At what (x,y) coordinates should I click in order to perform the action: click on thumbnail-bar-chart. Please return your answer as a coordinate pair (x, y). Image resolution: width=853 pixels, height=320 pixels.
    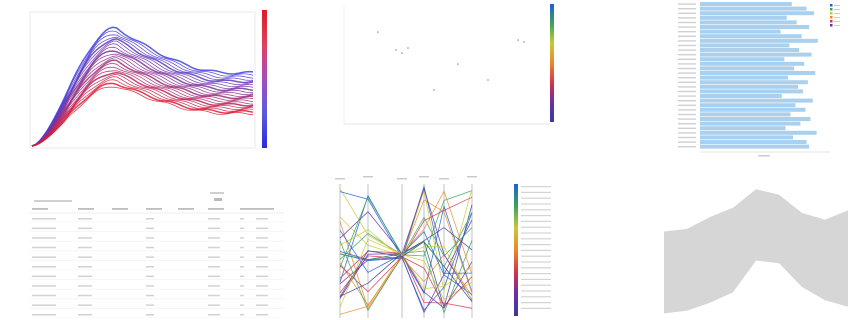
    Looking at the image, I should click on (757, 80).